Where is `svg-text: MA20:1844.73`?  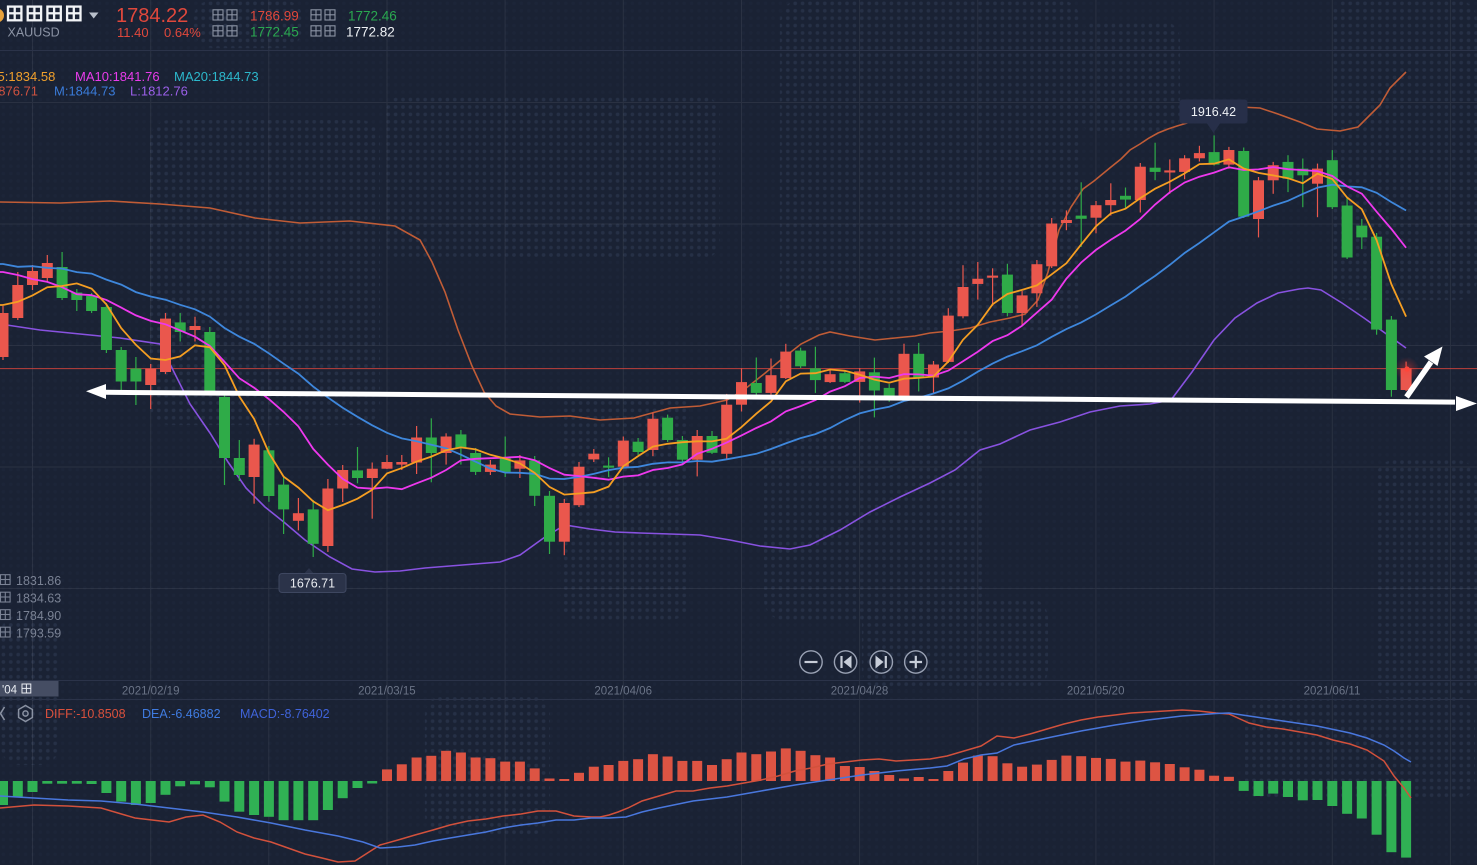 svg-text: MA20:1844.73 is located at coordinates (216, 76).